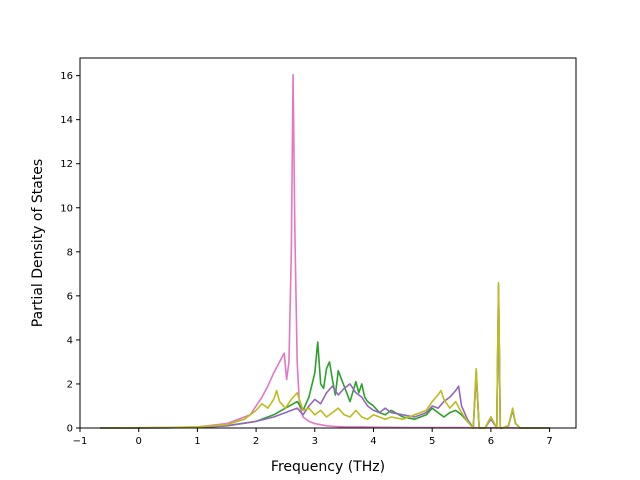  I want to click on x-tick-label: 3, so click(315, 441).